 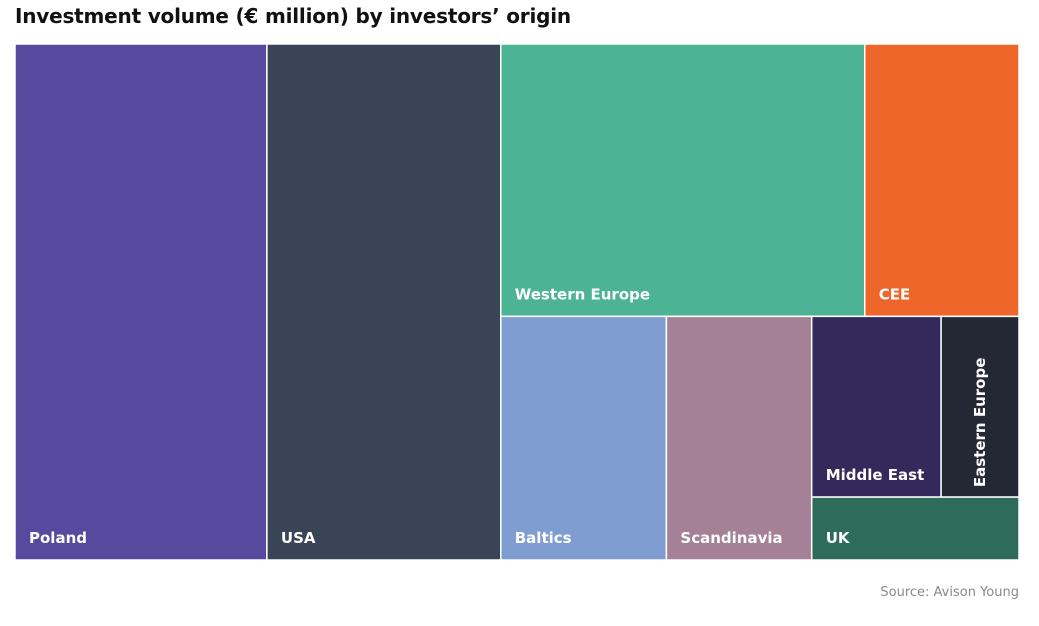 What do you see at coordinates (838, 538) in the screenshot?
I see `treemap-label-uk: UK` at bounding box center [838, 538].